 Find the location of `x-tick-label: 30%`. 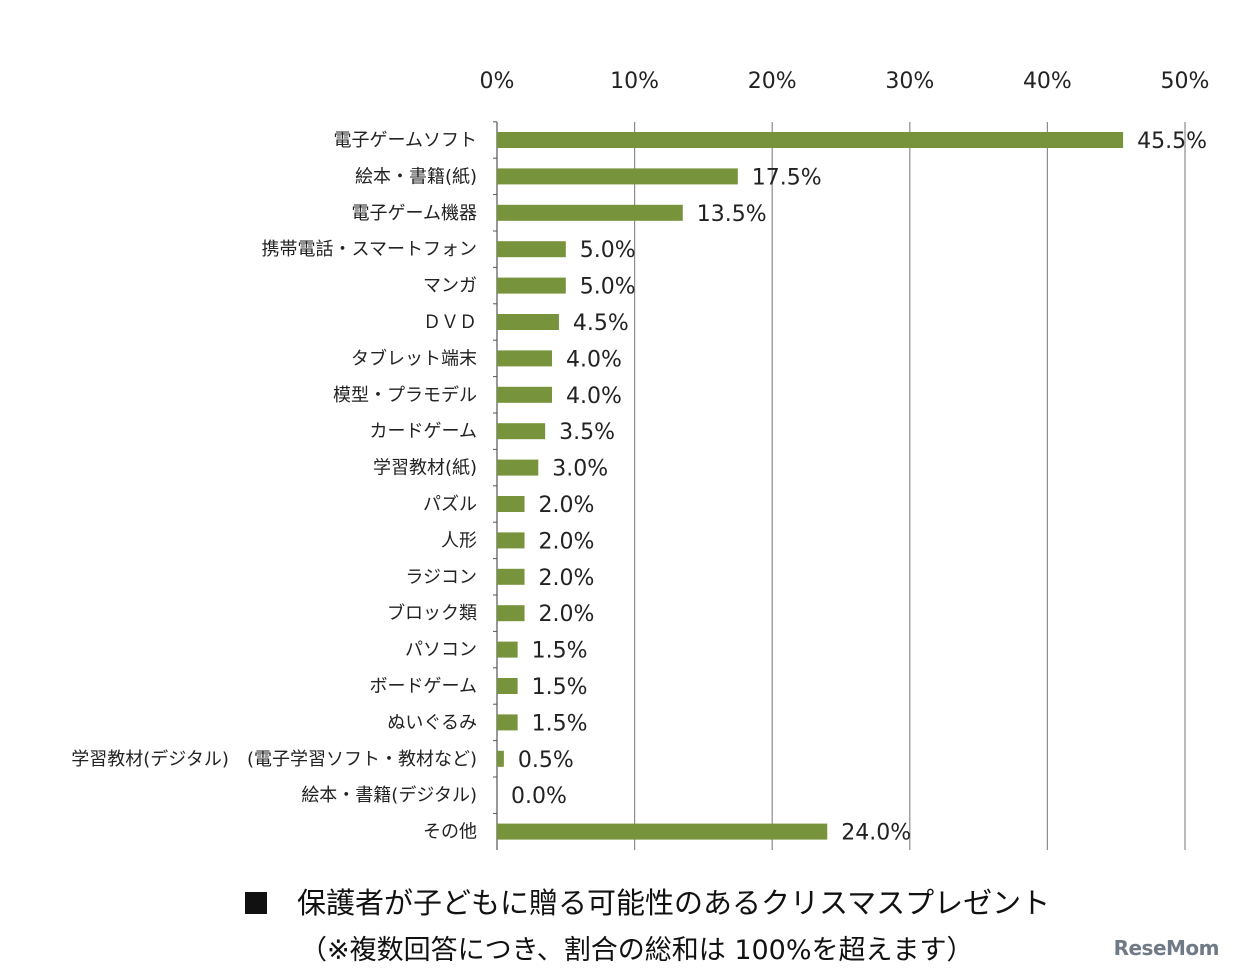

x-tick-label: 30% is located at coordinates (909, 81).